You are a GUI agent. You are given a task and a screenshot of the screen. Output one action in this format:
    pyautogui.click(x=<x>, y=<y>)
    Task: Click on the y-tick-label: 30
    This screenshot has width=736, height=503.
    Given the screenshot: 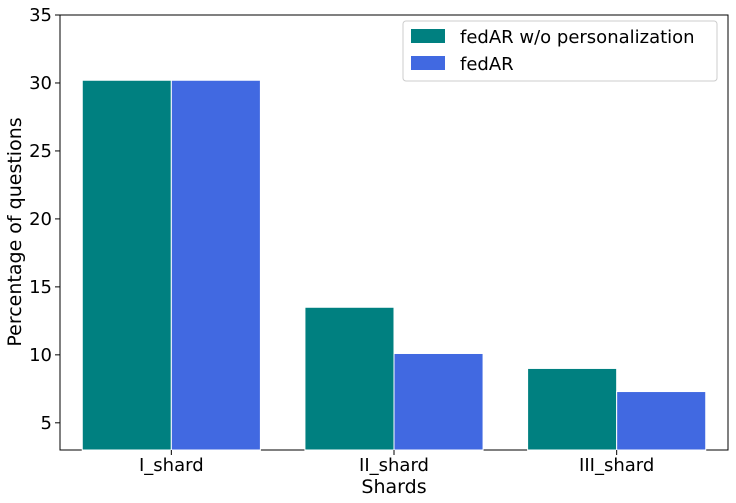 What is the action you would take?
    pyautogui.click(x=40, y=83)
    